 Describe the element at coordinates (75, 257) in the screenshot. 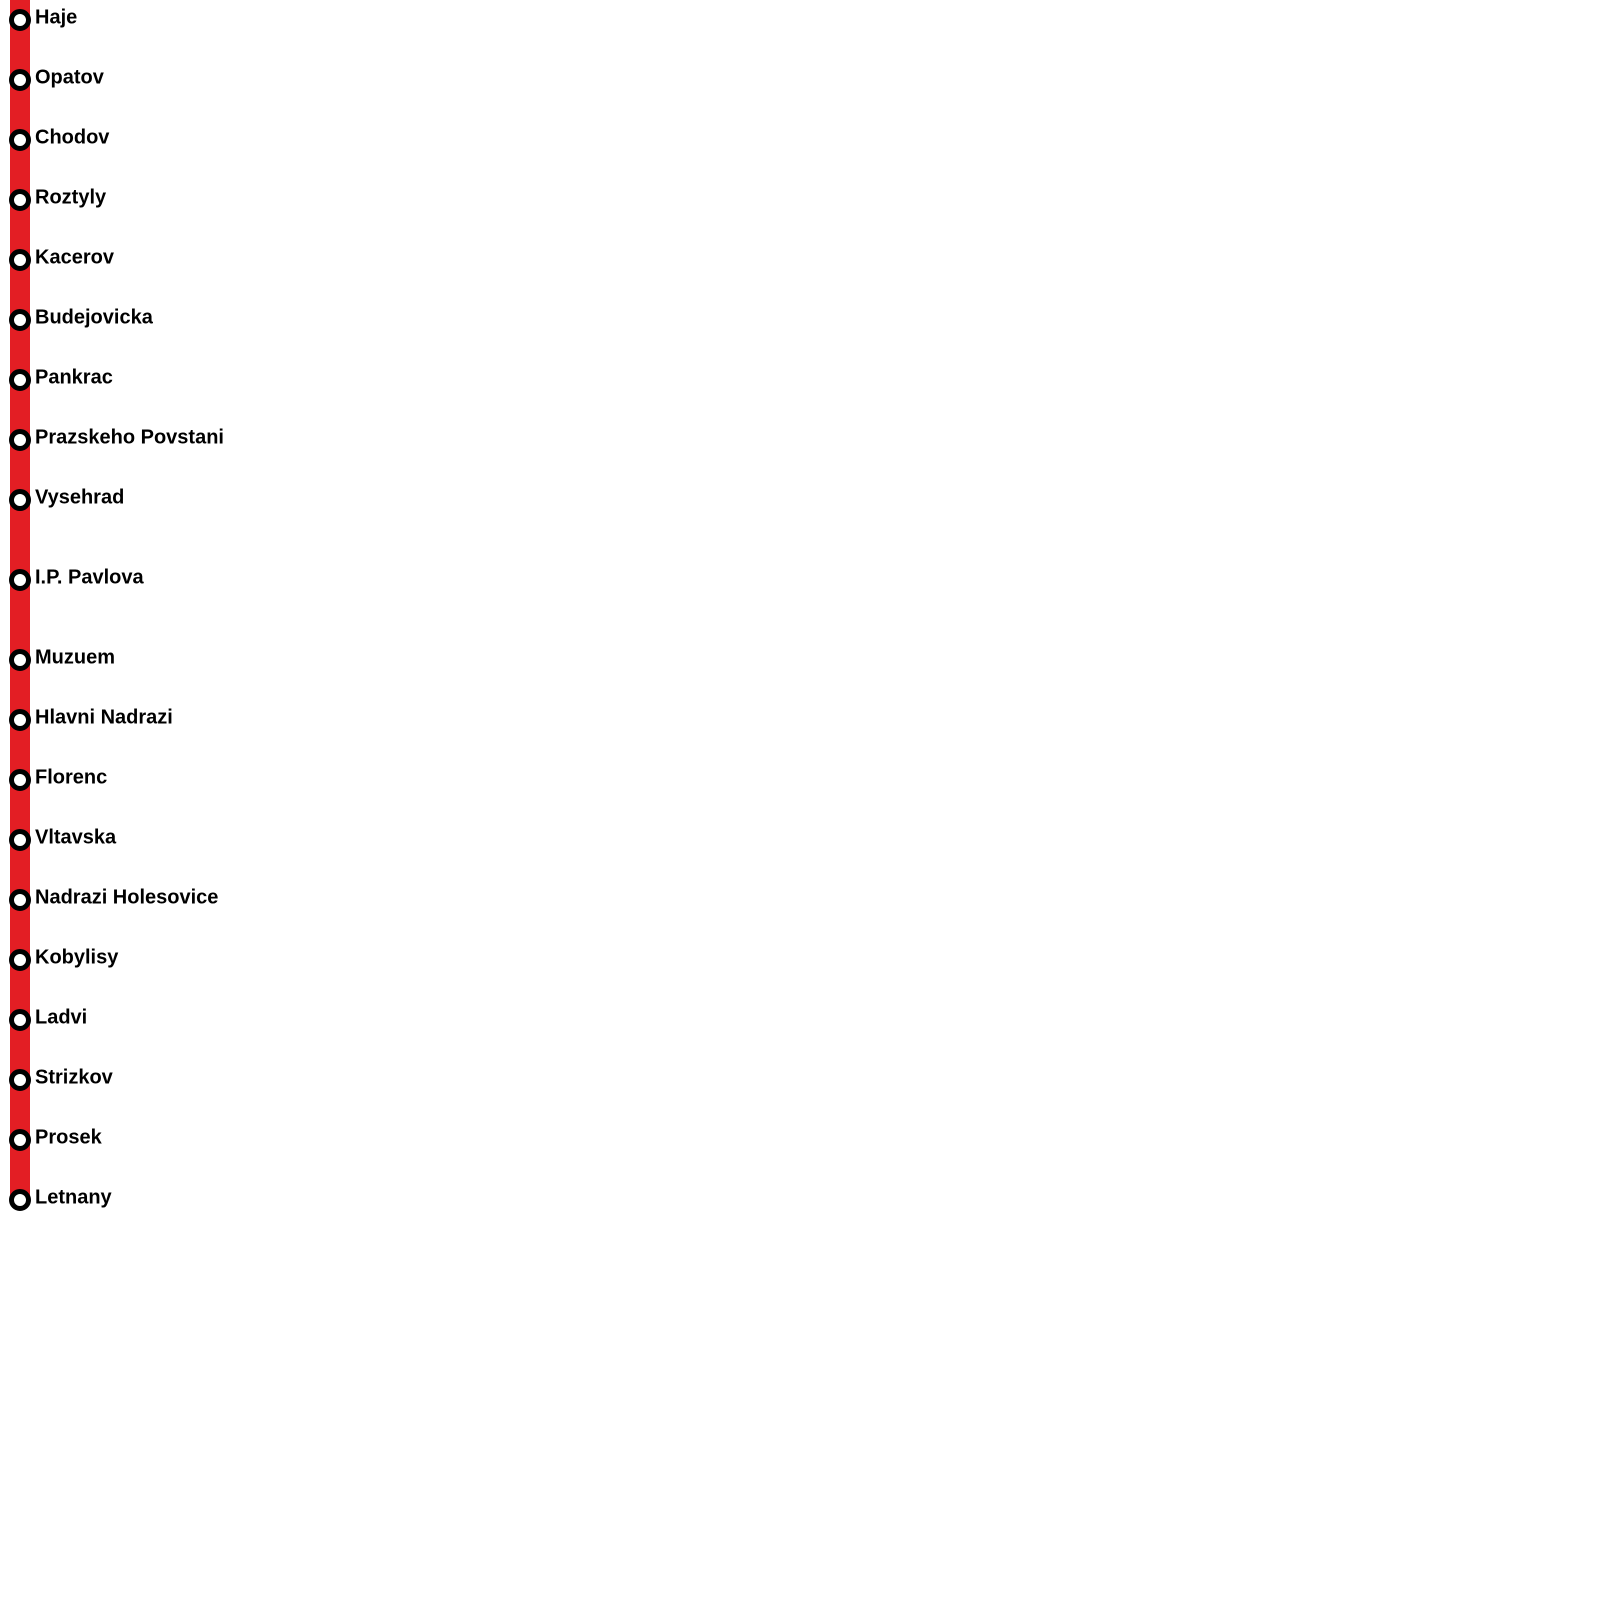

I see `station-label: Kacerov` at that location.